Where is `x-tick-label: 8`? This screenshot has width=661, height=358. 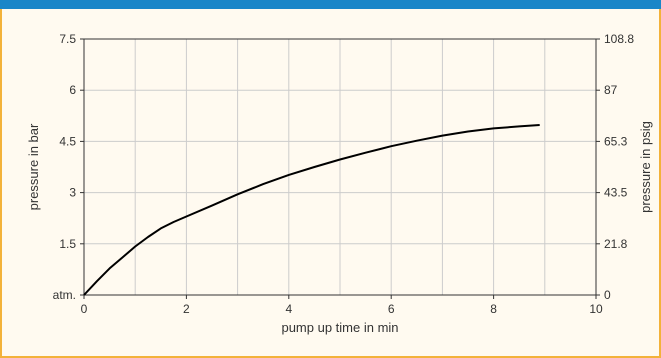 x-tick-label: 8 is located at coordinates (493, 309).